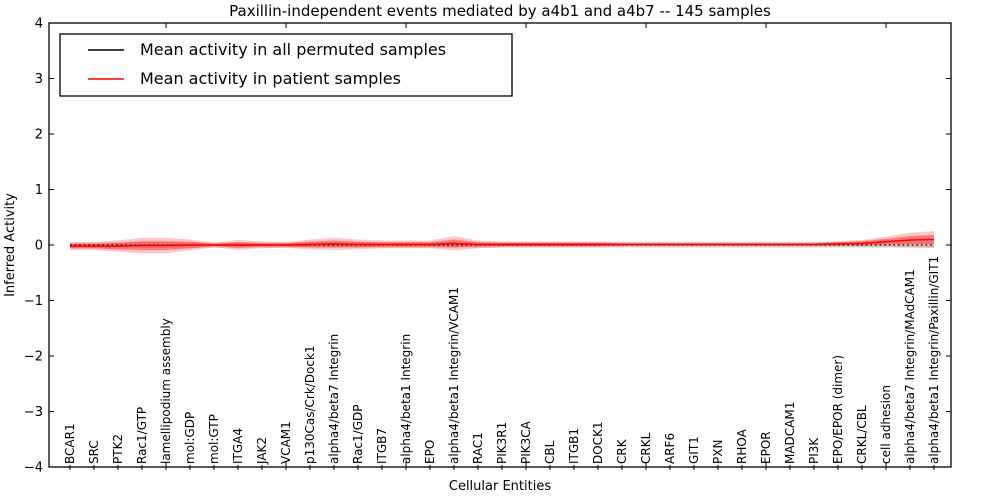 The width and height of the screenshot is (1000, 504). Describe the element at coordinates (39, 24) in the screenshot. I see `y-tick-label: 4` at that location.